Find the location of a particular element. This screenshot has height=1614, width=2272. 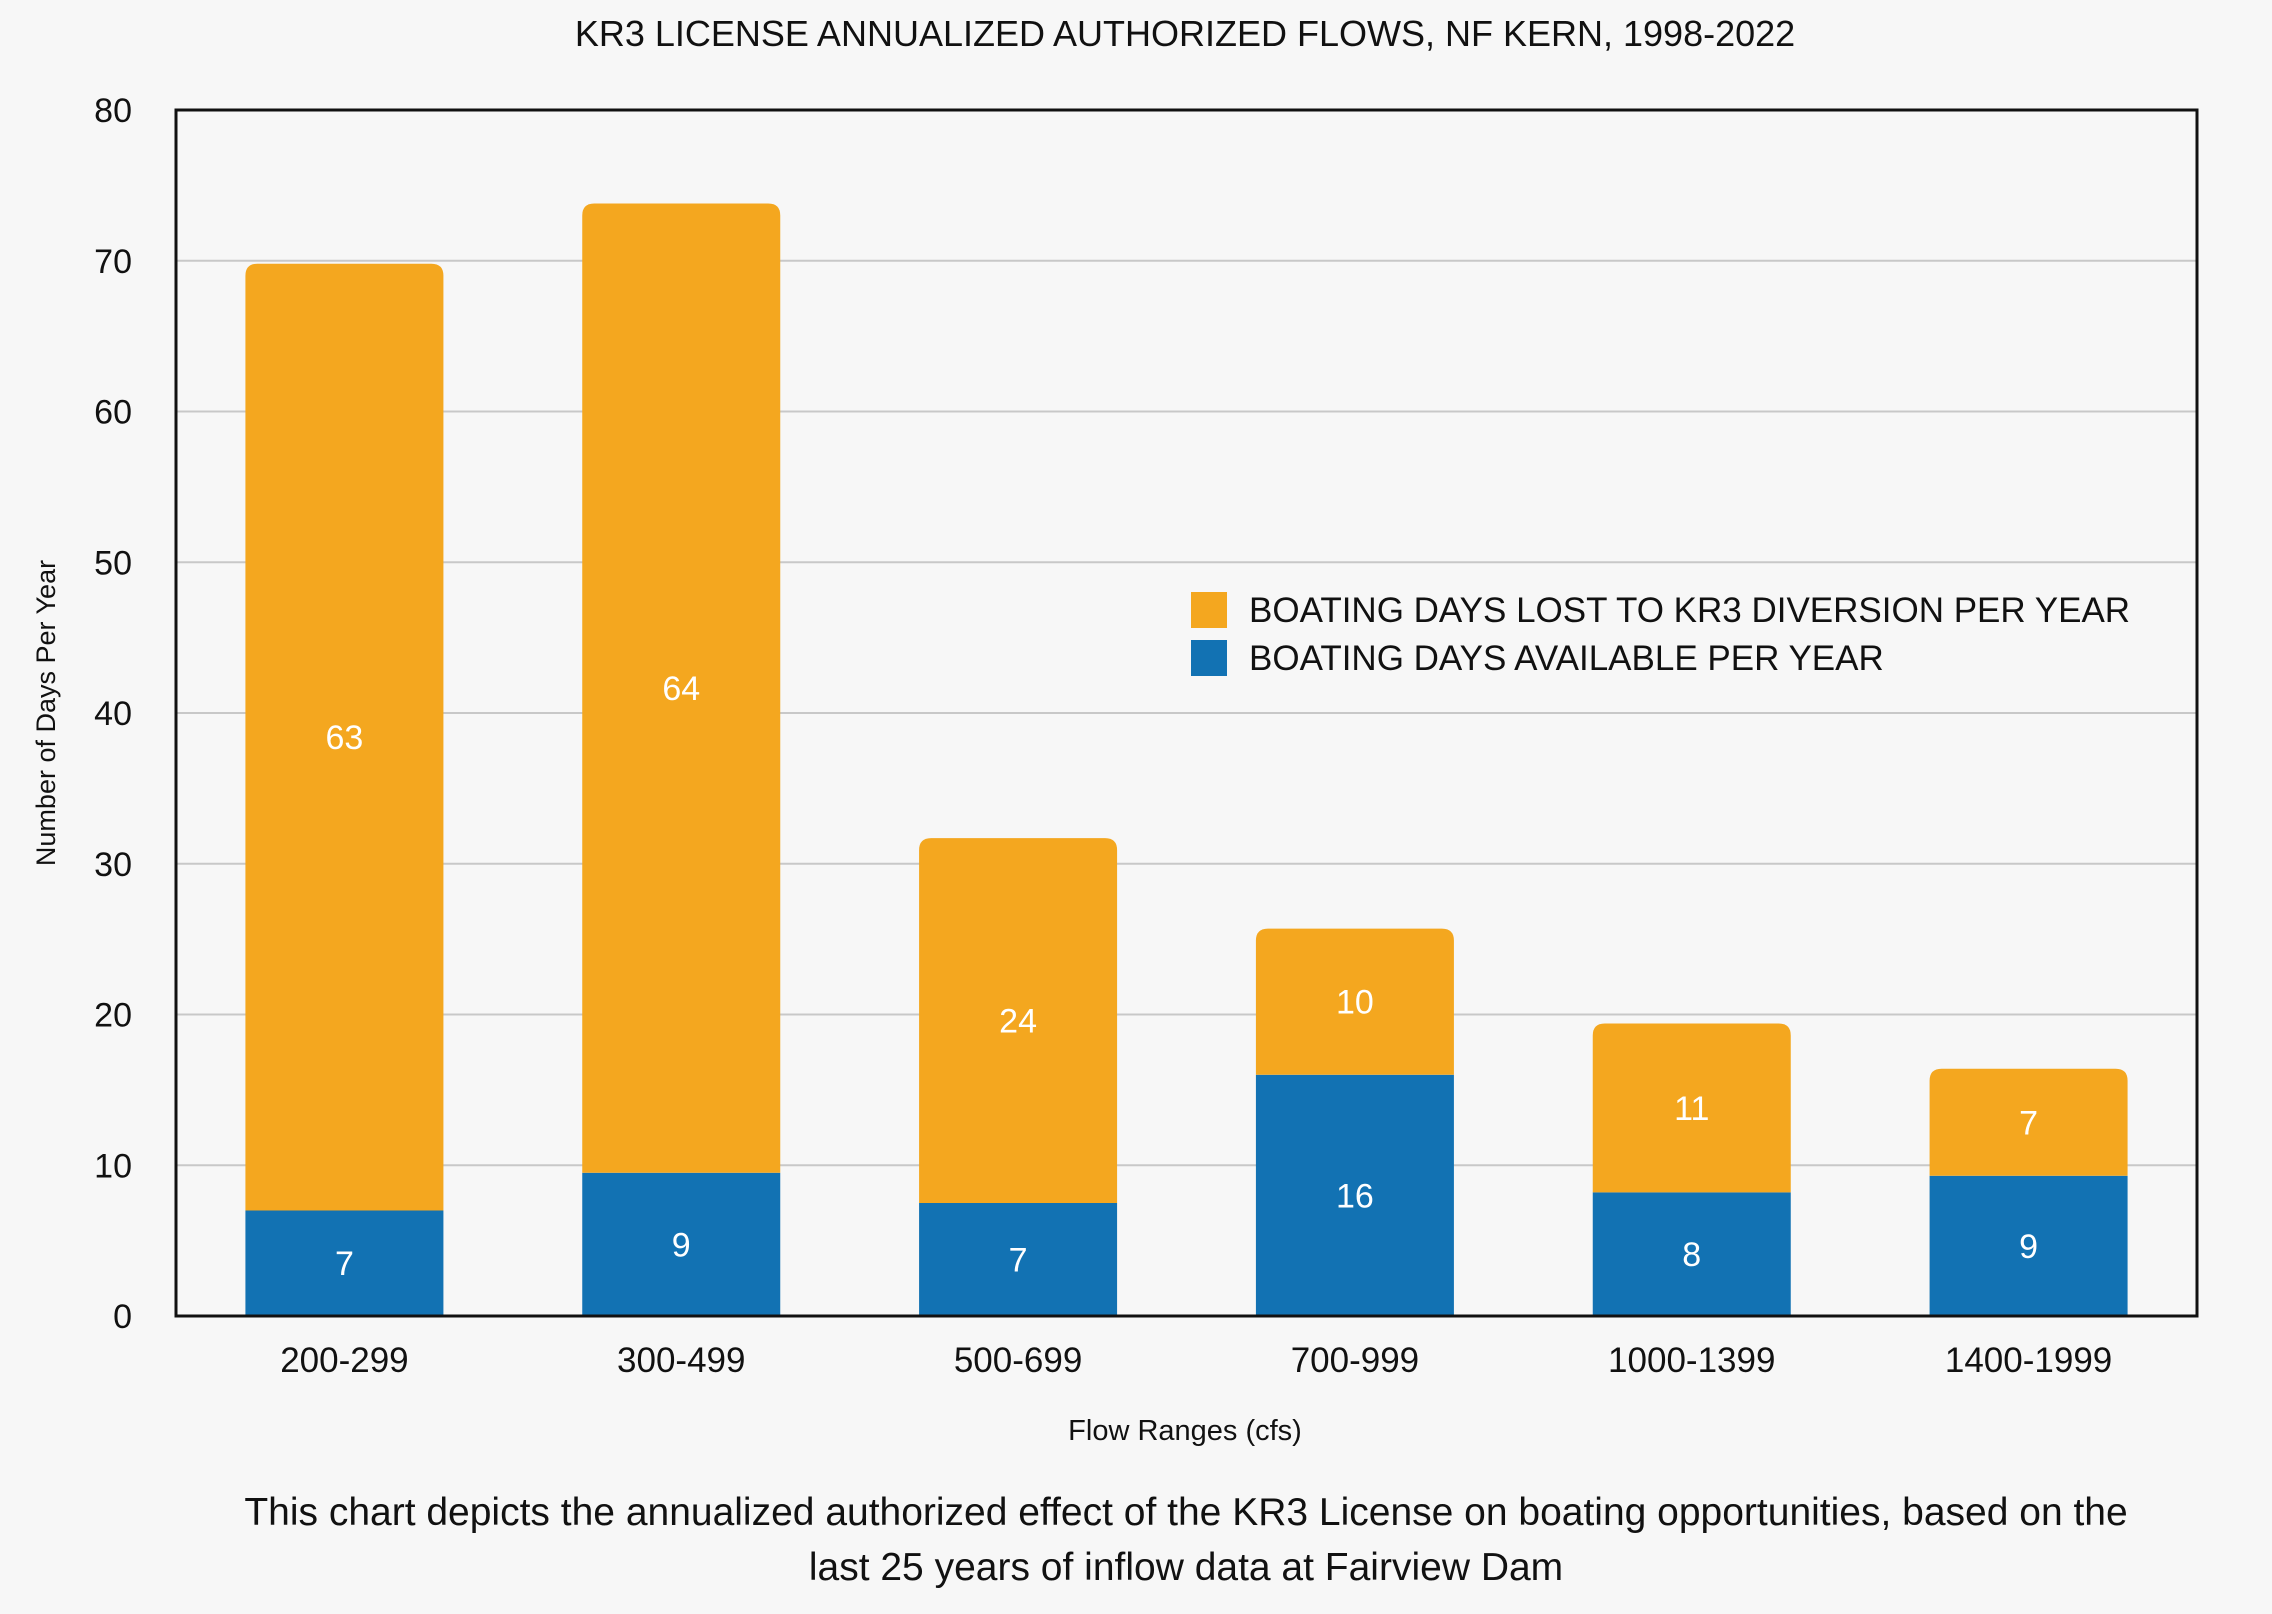

data-label-available: 16 is located at coordinates (1355, 1196).